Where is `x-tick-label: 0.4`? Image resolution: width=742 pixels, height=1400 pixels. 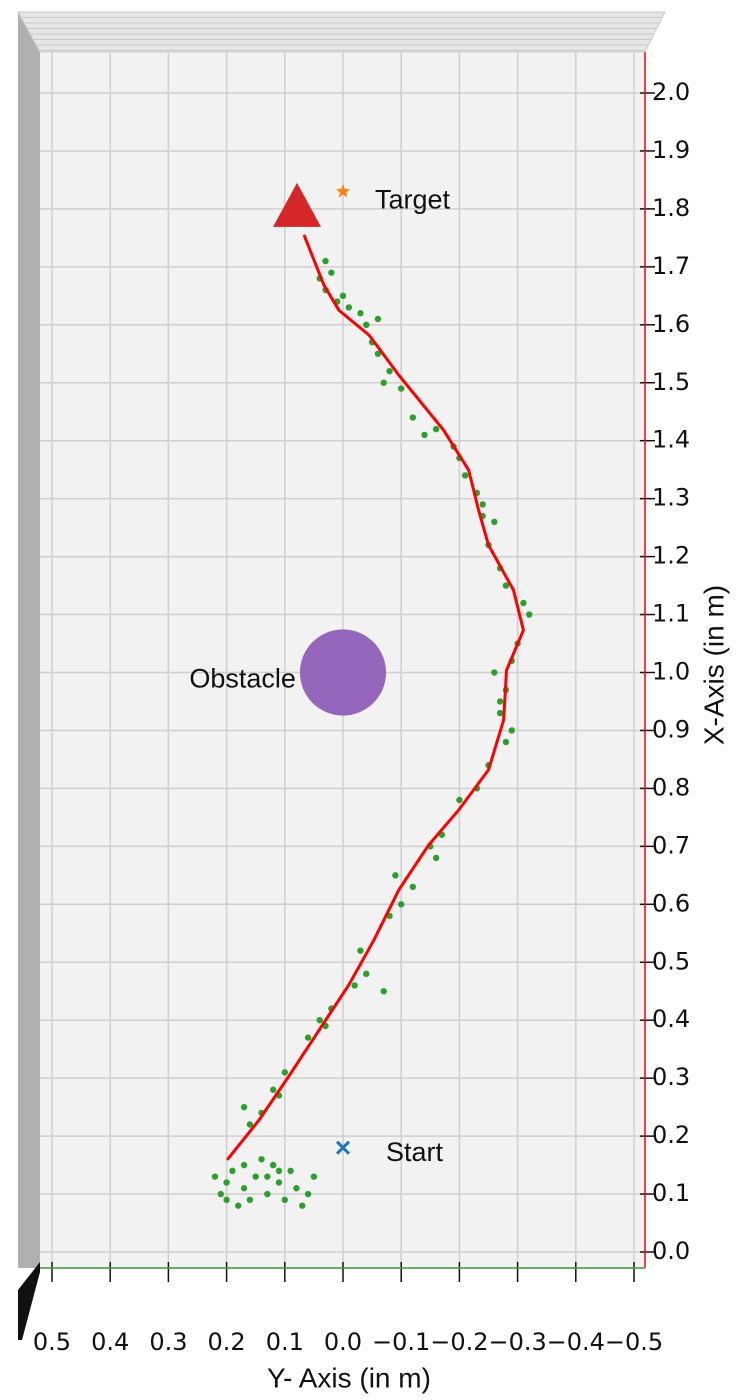 x-tick-label: 0.4 is located at coordinates (110, 1342).